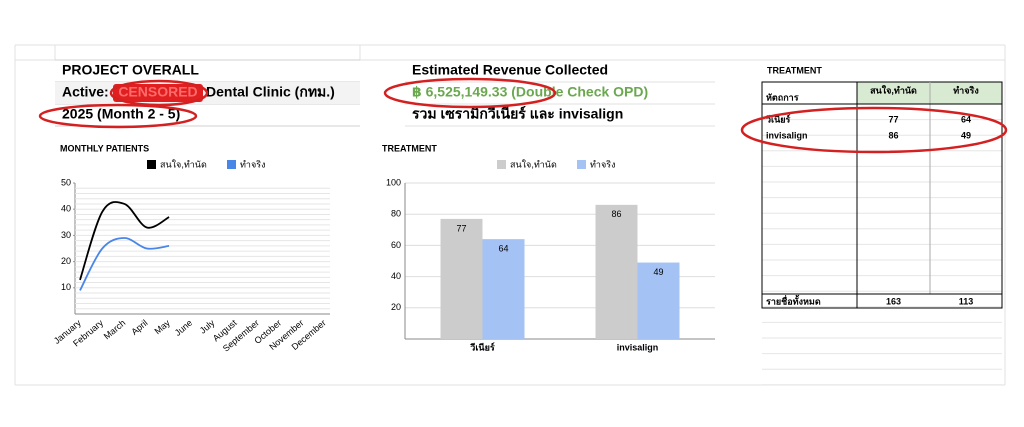 The height and width of the screenshot is (427, 1024). I want to click on total-cell: รายชื่อทั้งหมด, so click(793, 300).